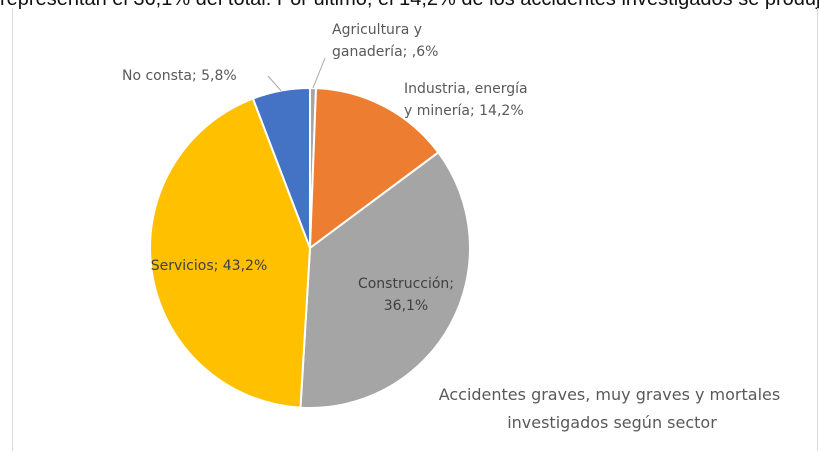 The width and height of the screenshot is (819, 452). Describe the element at coordinates (406, 295) in the screenshot. I see `slice-label-3: Construcción; 36,1%` at that location.